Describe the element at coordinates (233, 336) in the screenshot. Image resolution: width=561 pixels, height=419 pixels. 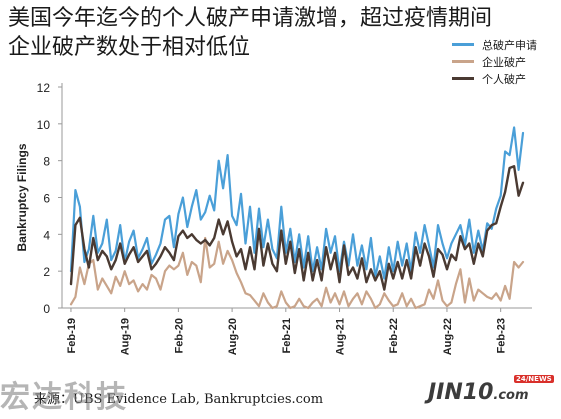
I see `x-tick-label: Aug-20` at that location.